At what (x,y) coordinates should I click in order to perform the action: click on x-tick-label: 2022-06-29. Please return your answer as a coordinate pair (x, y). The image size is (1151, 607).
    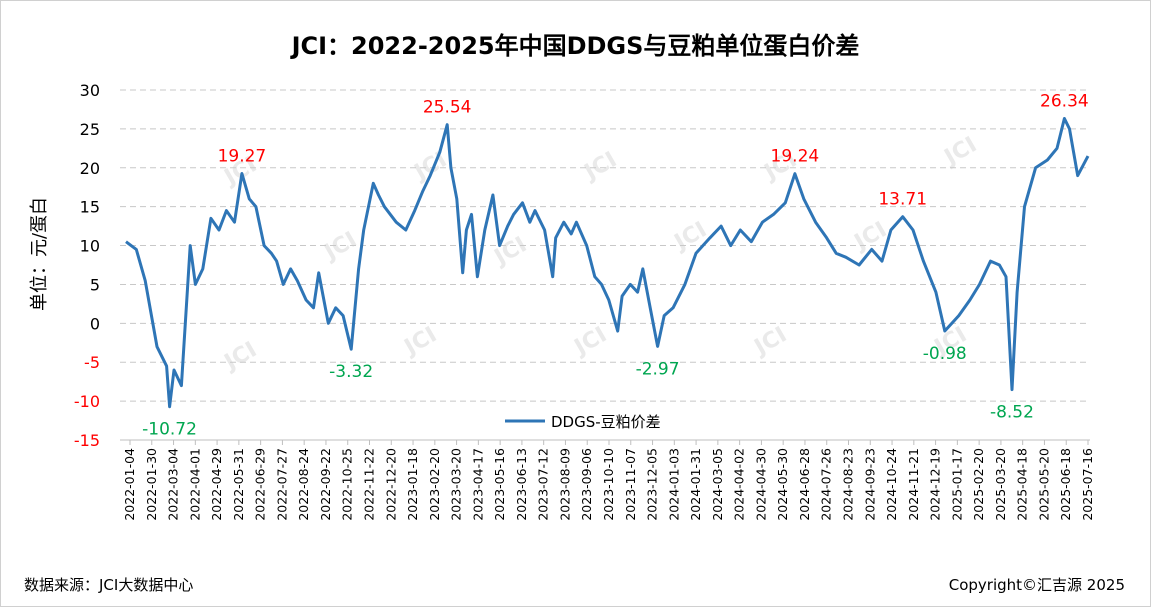
    Looking at the image, I should click on (260, 484).